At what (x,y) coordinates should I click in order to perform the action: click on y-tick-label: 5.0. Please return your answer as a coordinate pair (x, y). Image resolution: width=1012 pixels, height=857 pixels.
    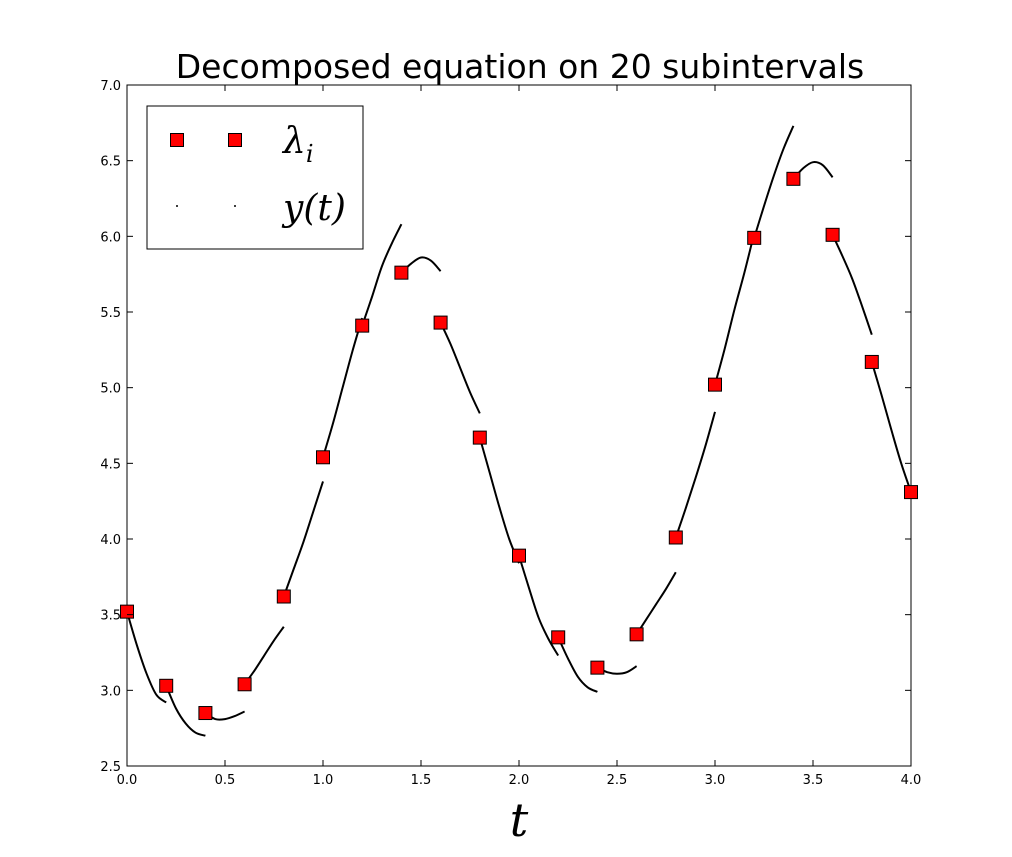
    Looking at the image, I should click on (110, 389).